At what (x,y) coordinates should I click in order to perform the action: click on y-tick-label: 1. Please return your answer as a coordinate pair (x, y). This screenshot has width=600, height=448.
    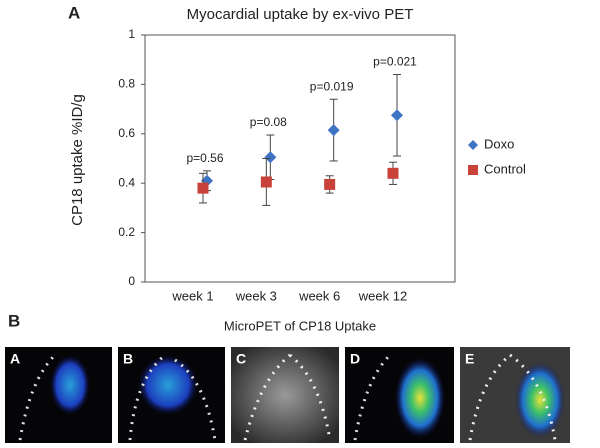
    Looking at the image, I should click on (131, 34).